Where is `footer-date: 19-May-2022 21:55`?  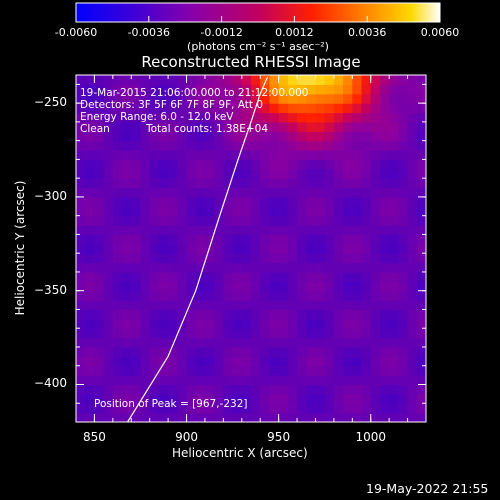 footer-date: 19-May-2022 21:55 is located at coordinates (427, 488).